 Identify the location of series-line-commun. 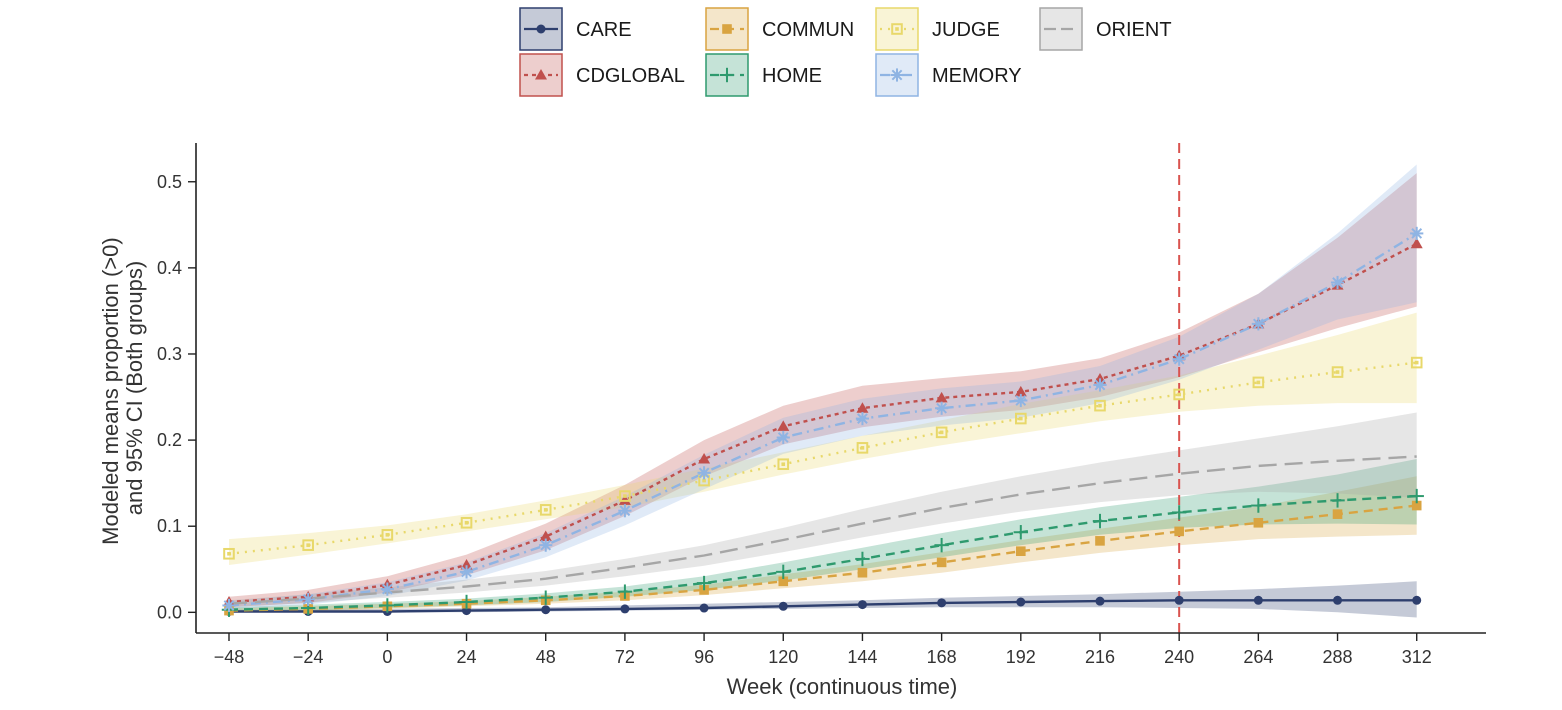
(822, 558).